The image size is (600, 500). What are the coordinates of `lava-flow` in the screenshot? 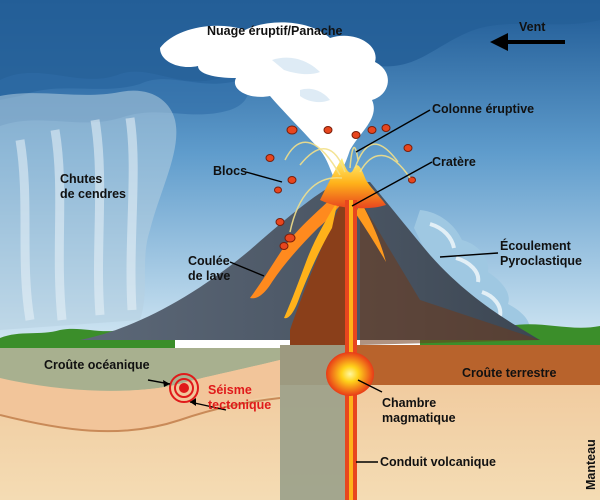 It's located at (297, 244).